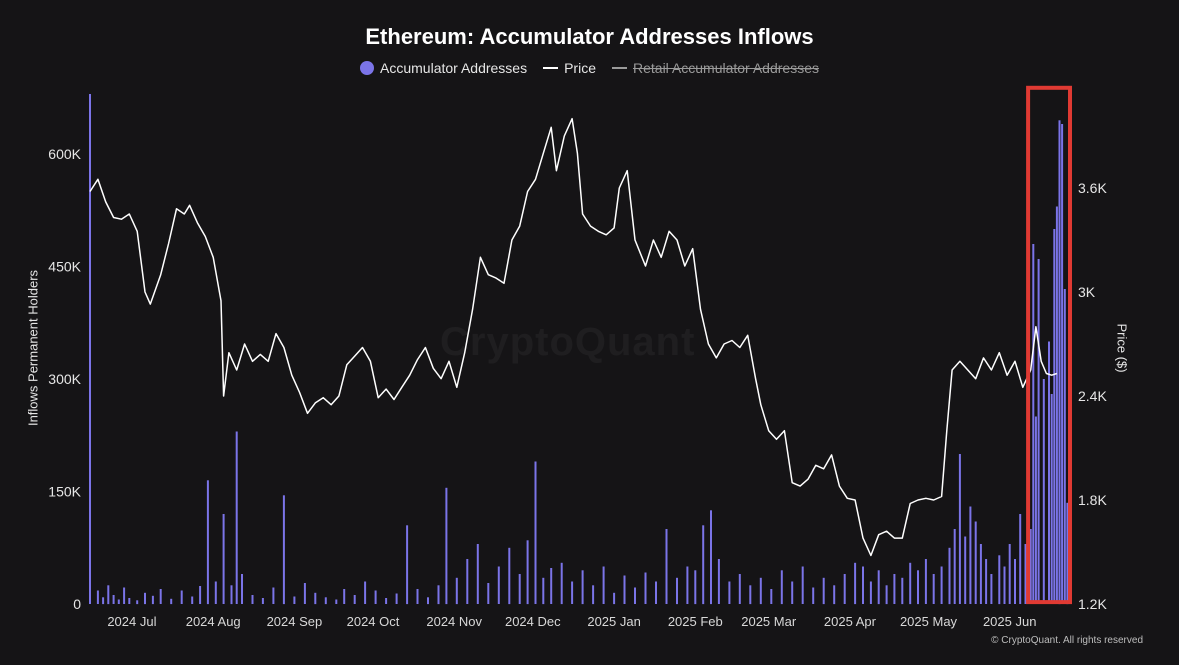 This screenshot has width=1179, height=665. Describe the element at coordinates (454, 621) in the screenshot. I see `x-tick-label: 2024 Nov` at that location.